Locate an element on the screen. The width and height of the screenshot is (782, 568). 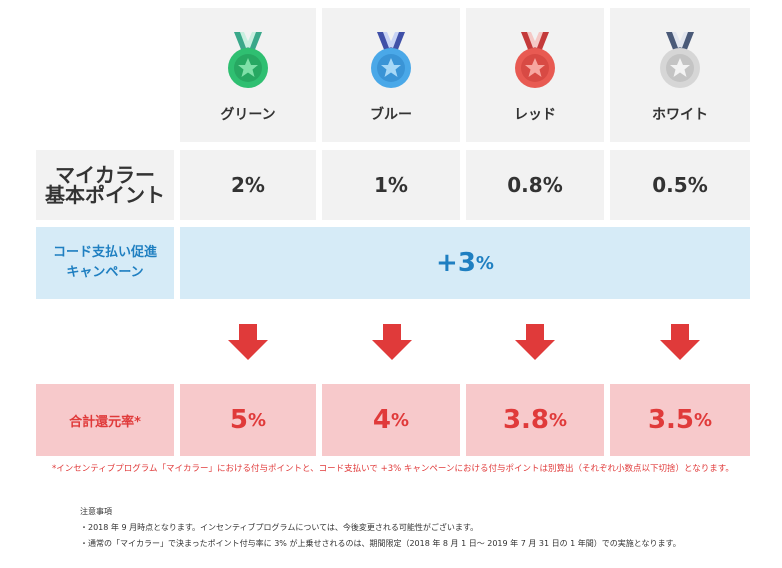
total-rate-green: 5% is located at coordinates (248, 420).